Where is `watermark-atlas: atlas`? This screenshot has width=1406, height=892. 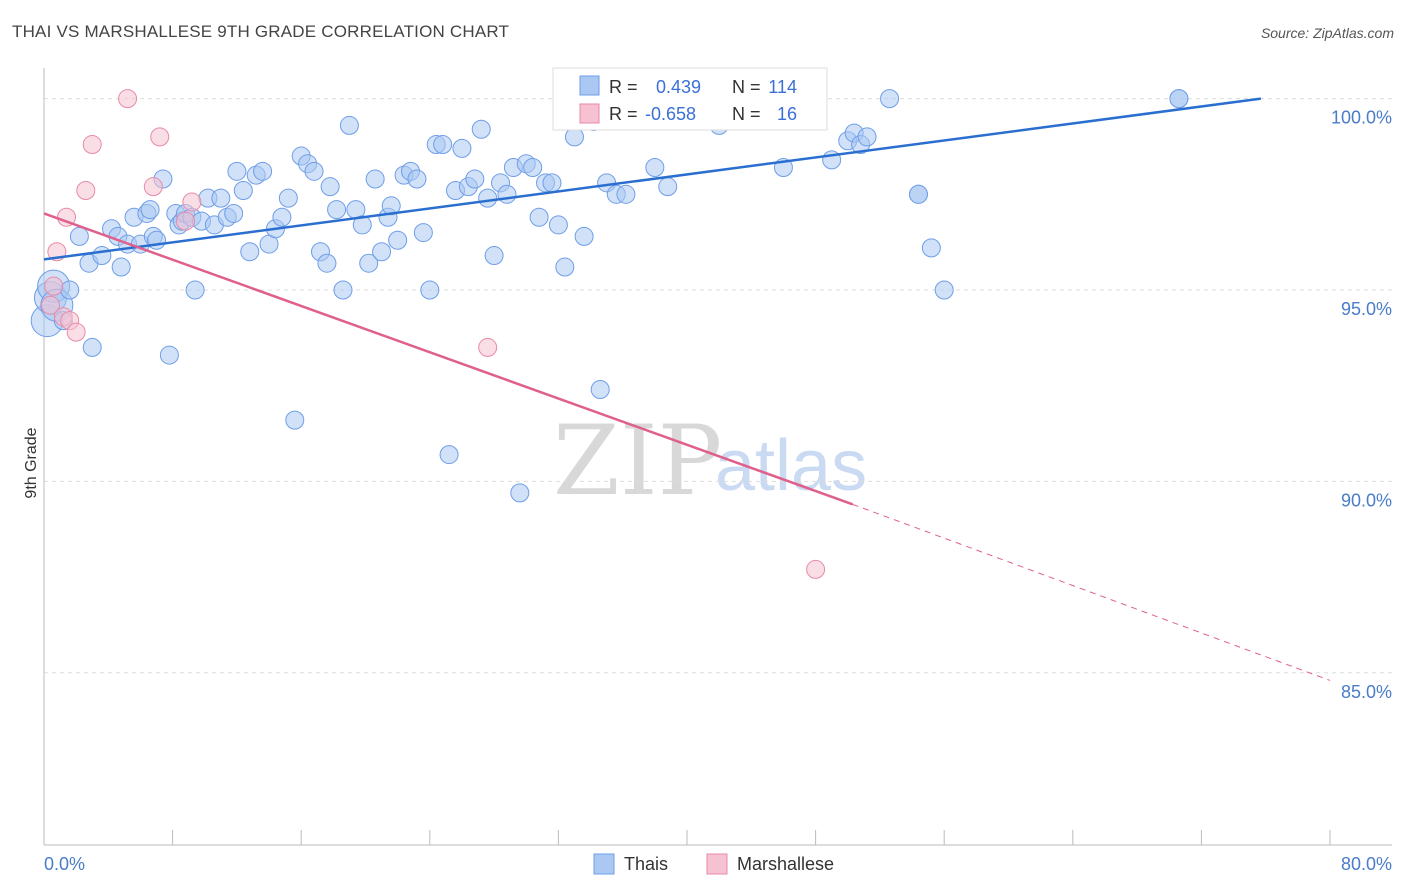
watermark-atlas: atlas is located at coordinates (791, 466).